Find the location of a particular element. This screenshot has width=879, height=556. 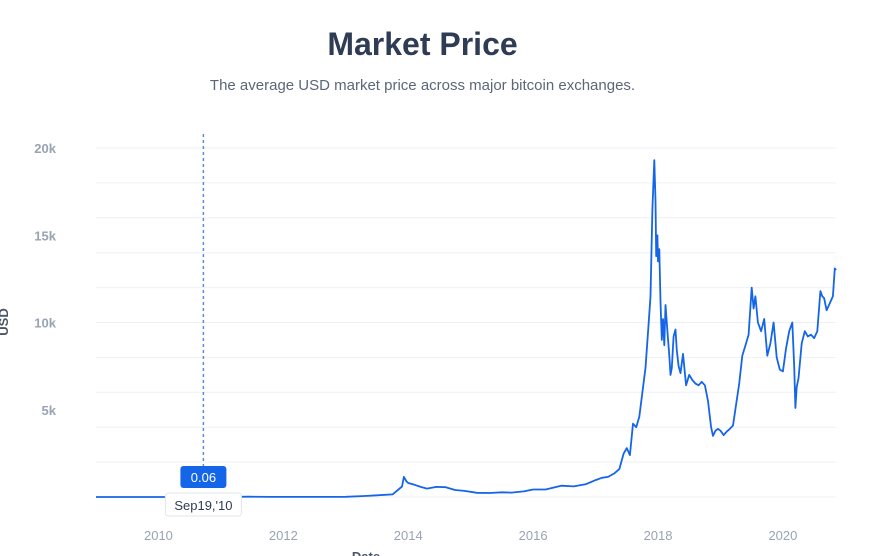

y-tick-label: 5k is located at coordinates (49, 410).